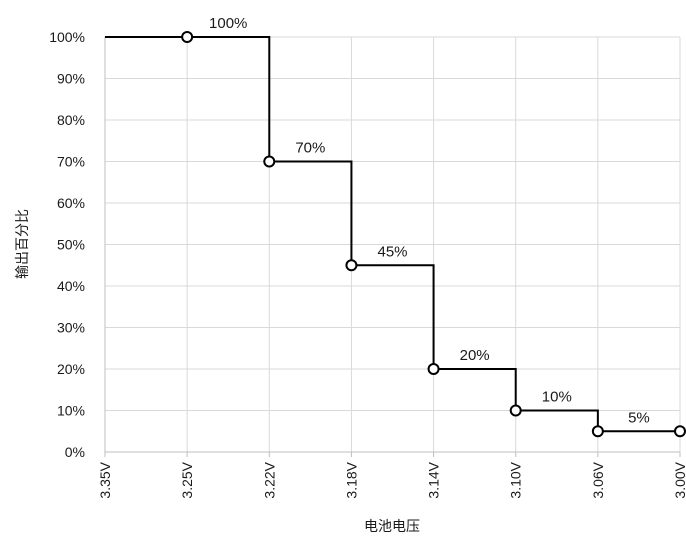 The width and height of the screenshot is (686, 538). I want to click on data-label: 100%, so click(228, 23).